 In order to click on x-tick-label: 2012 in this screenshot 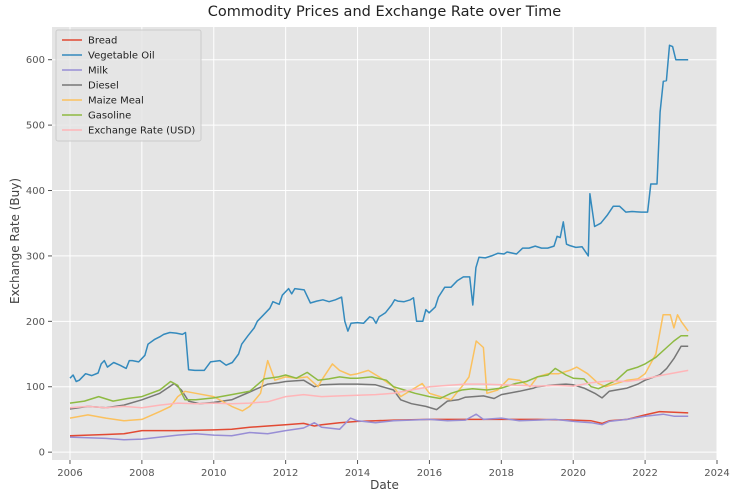, I will do `click(285, 473)`.